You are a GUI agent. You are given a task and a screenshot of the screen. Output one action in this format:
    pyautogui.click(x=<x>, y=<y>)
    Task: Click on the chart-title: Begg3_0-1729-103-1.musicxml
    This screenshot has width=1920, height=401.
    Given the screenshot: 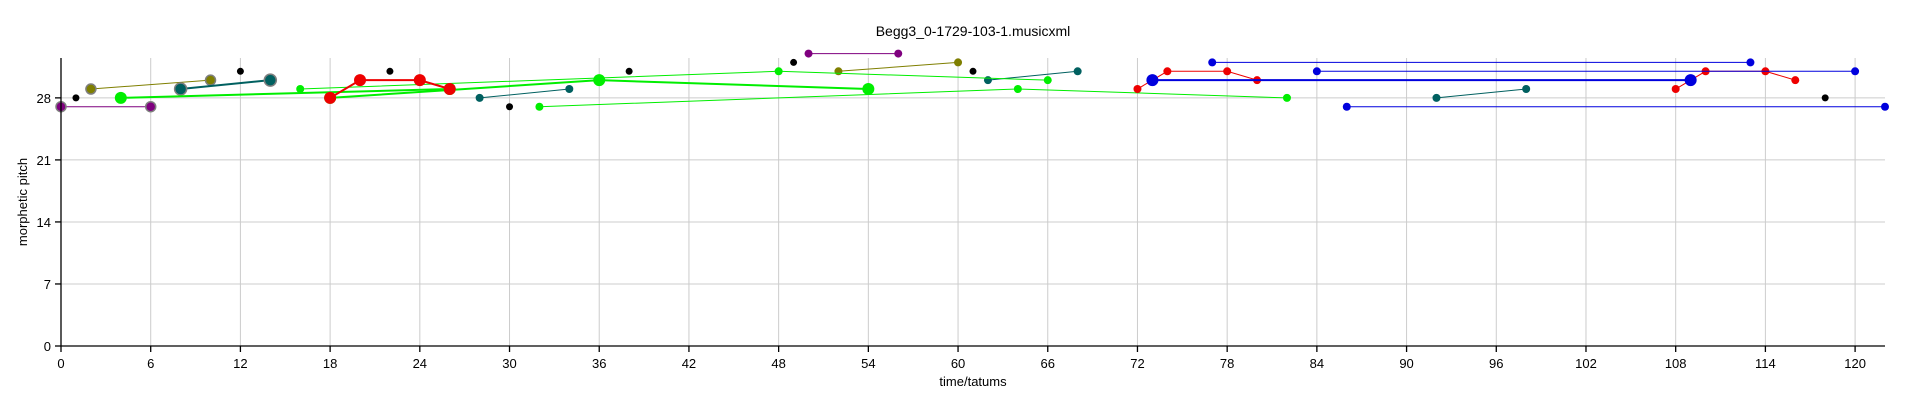 What is the action you would take?
    pyautogui.click(x=973, y=31)
    